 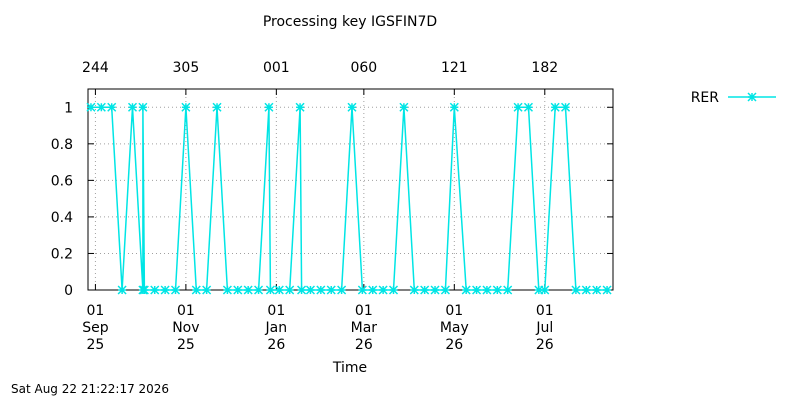 What do you see at coordinates (95, 328) in the screenshot?
I see `x-tick-label-month: Sep` at bounding box center [95, 328].